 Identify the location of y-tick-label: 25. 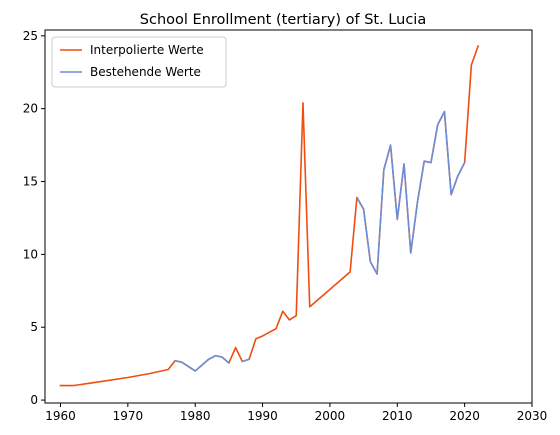
(30, 36).